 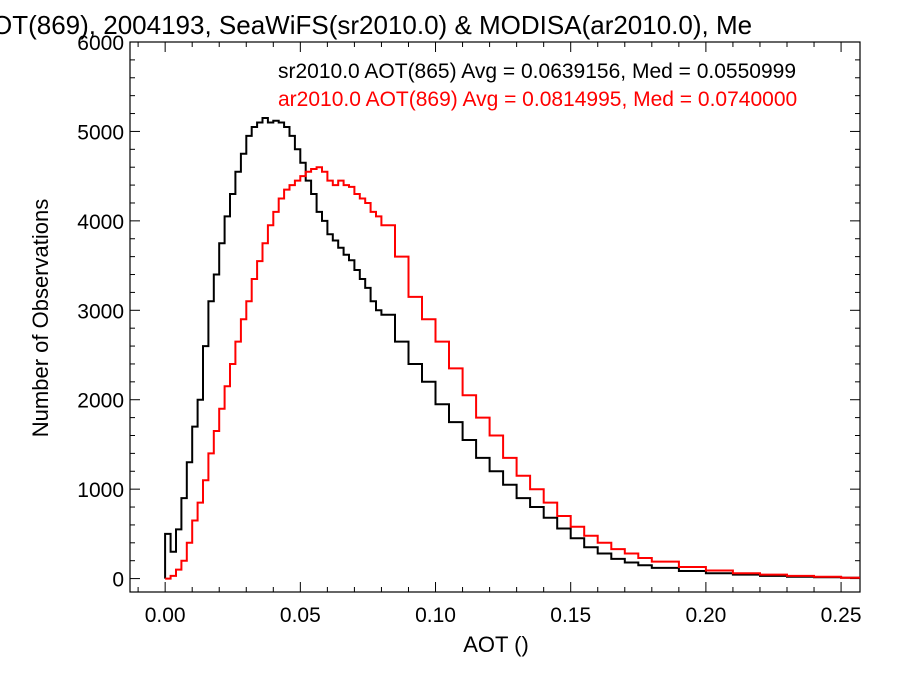 I want to click on y-axis-label: Number of Observations, so click(x=40, y=318).